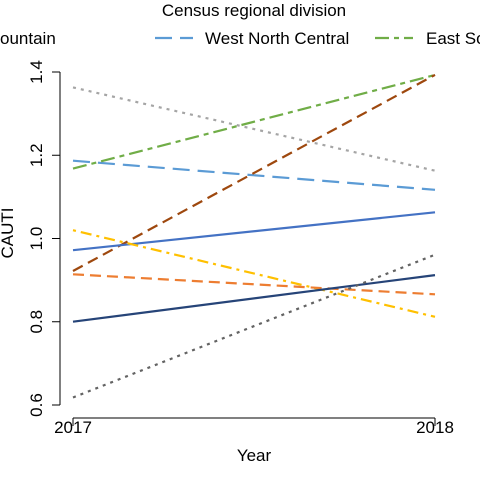  I want to click on legend-label-3: East So, so click(453, 38).